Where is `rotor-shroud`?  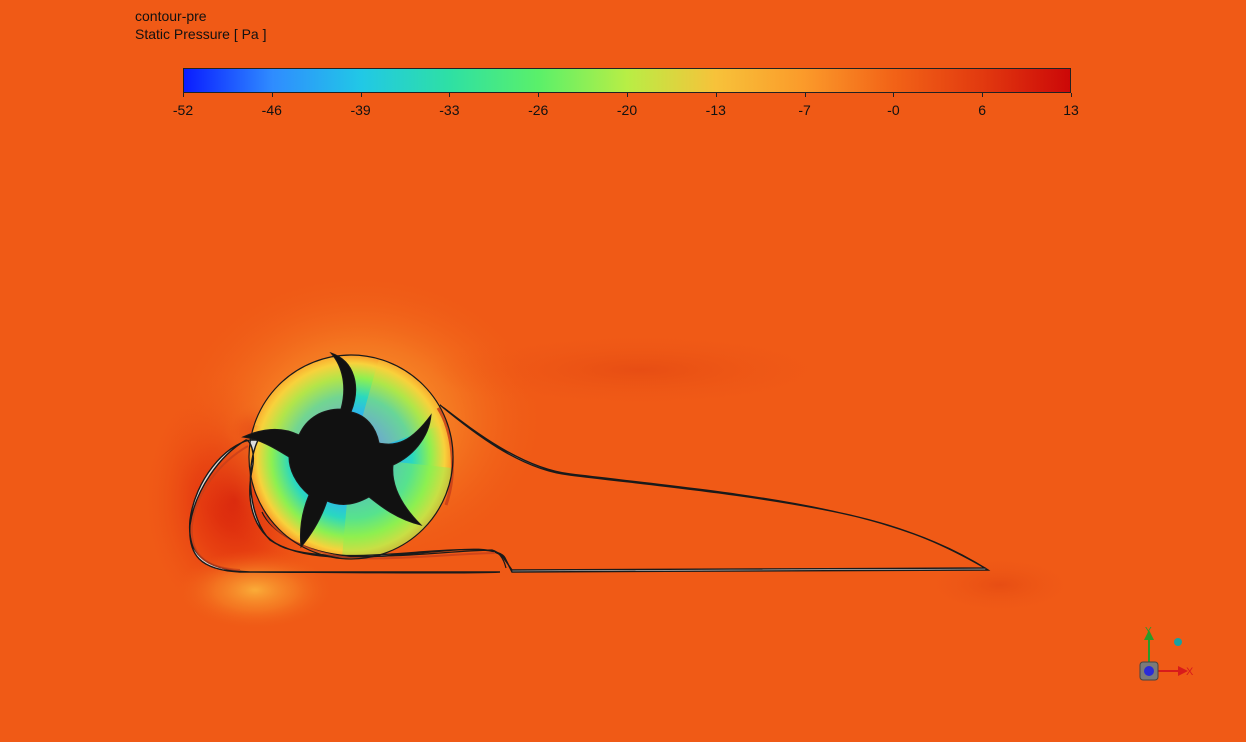
rotor-shroud is located at coordinates (445, 456).